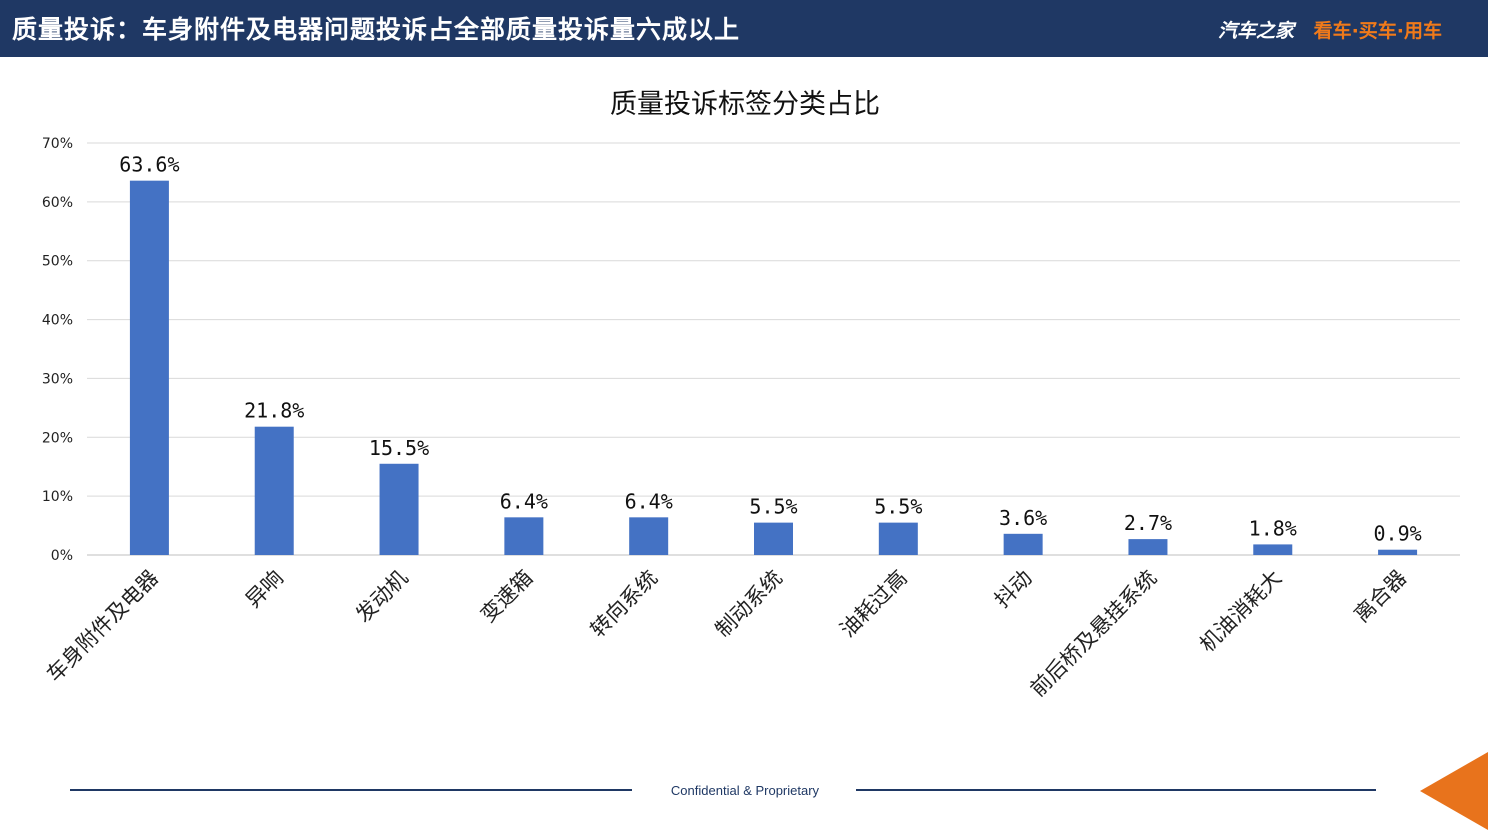 The image size is (1488, 837). I want to click on category-label: 前后桥及悬挂系统, so click(1094, 634).